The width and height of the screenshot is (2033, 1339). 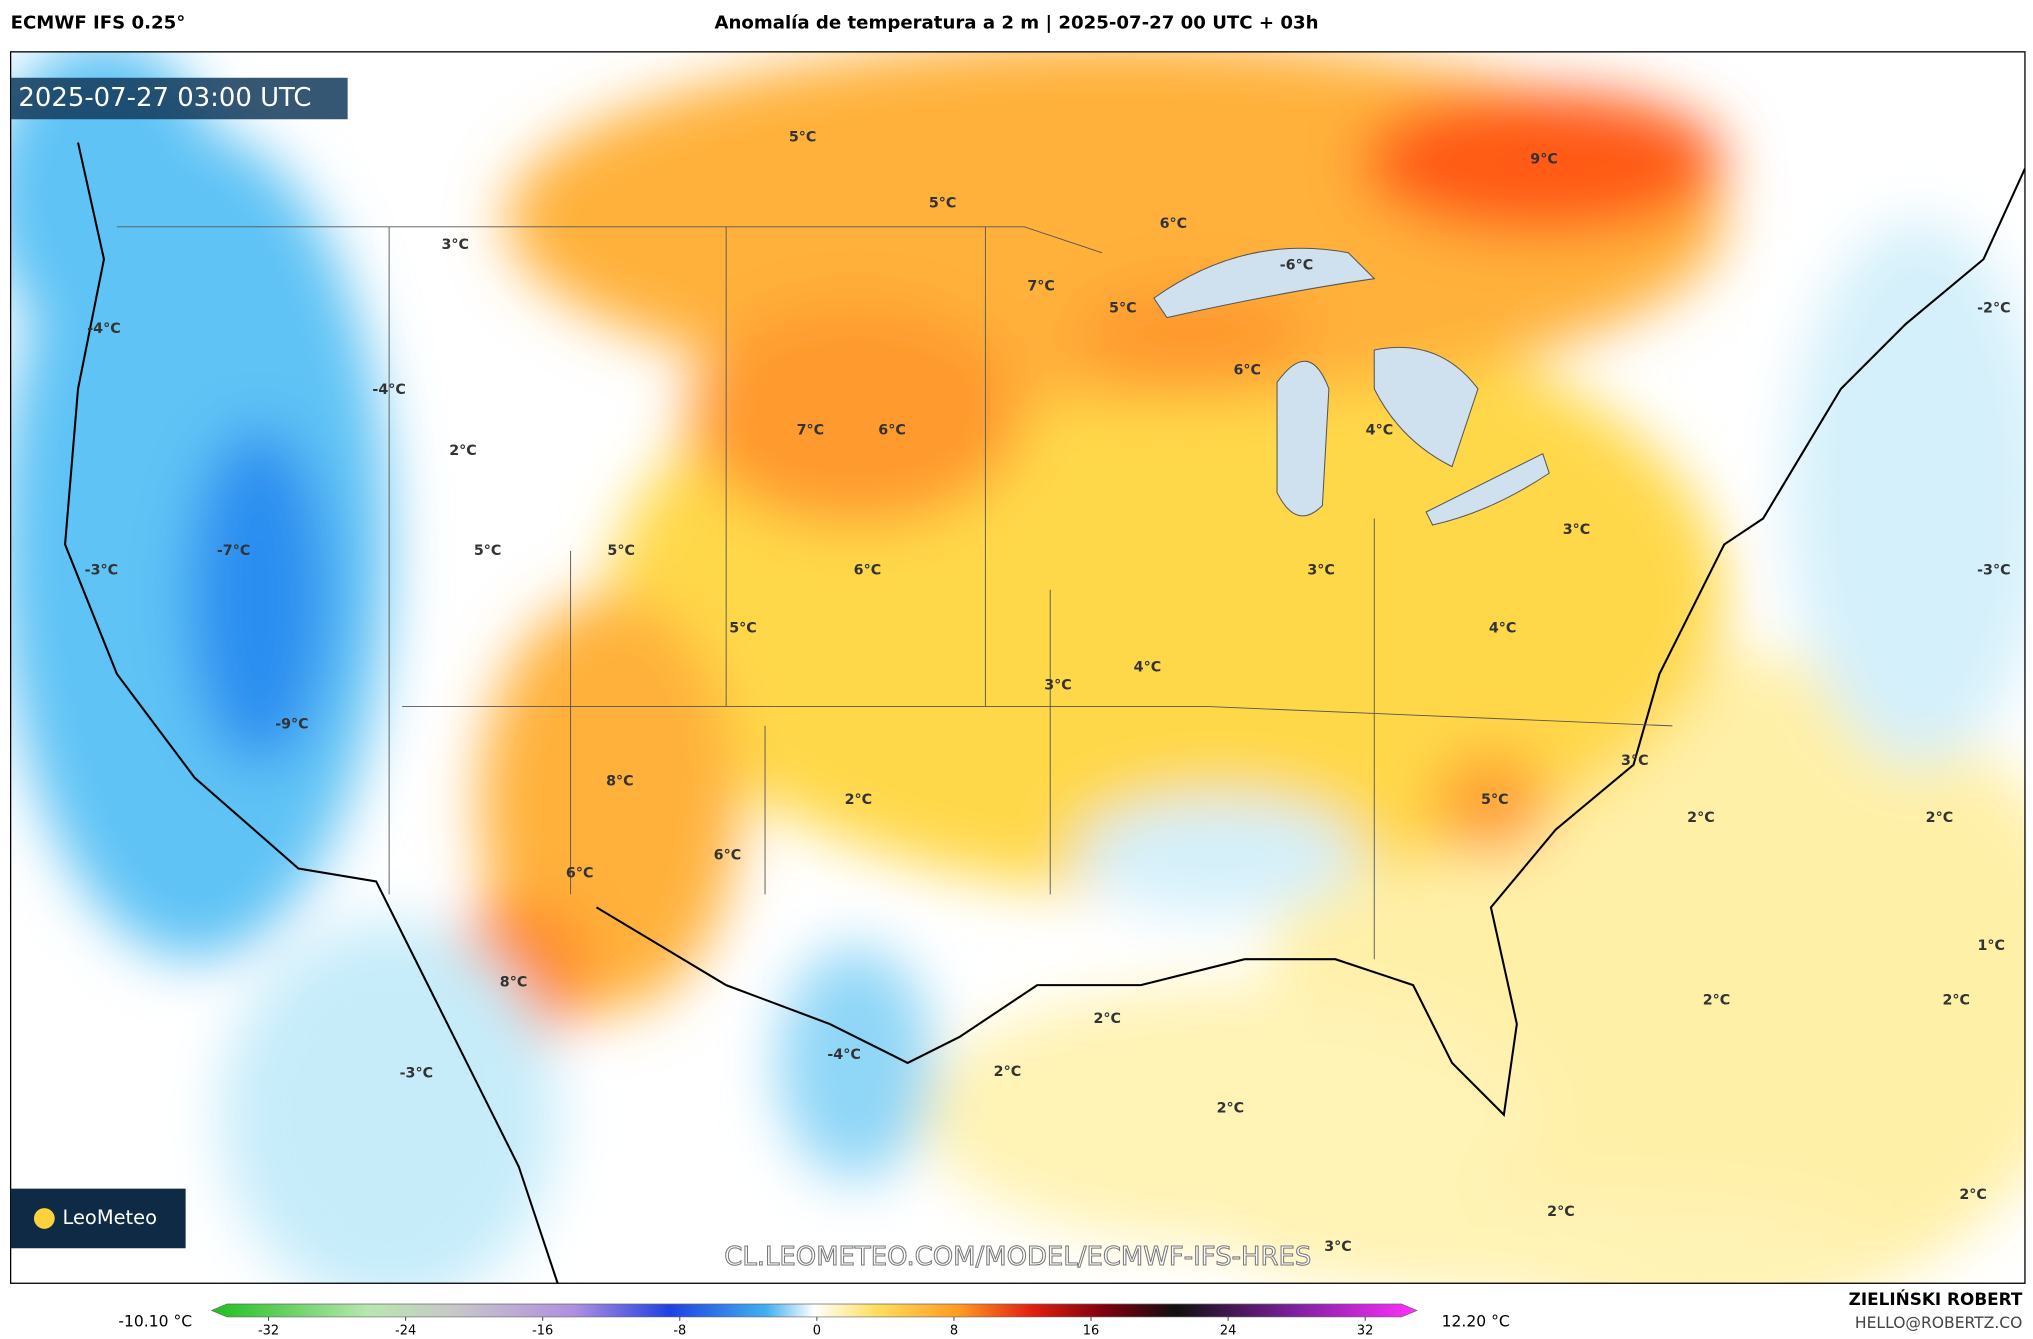 What do you see at coordinates (1091, 1331) in the screenshot?
I see `colorbar-tick-label: 16` at bounding box center [1091, 1331].